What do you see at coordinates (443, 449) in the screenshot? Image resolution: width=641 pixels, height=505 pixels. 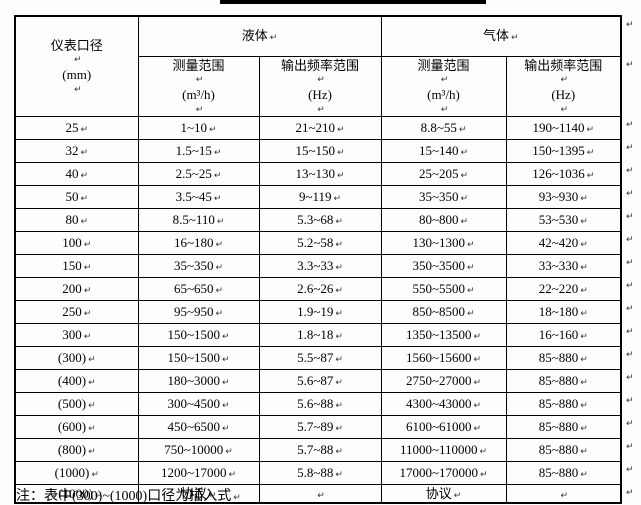 I see `gas-range-cell: 11000~110000 ↵` at bounding box center [443, 449].